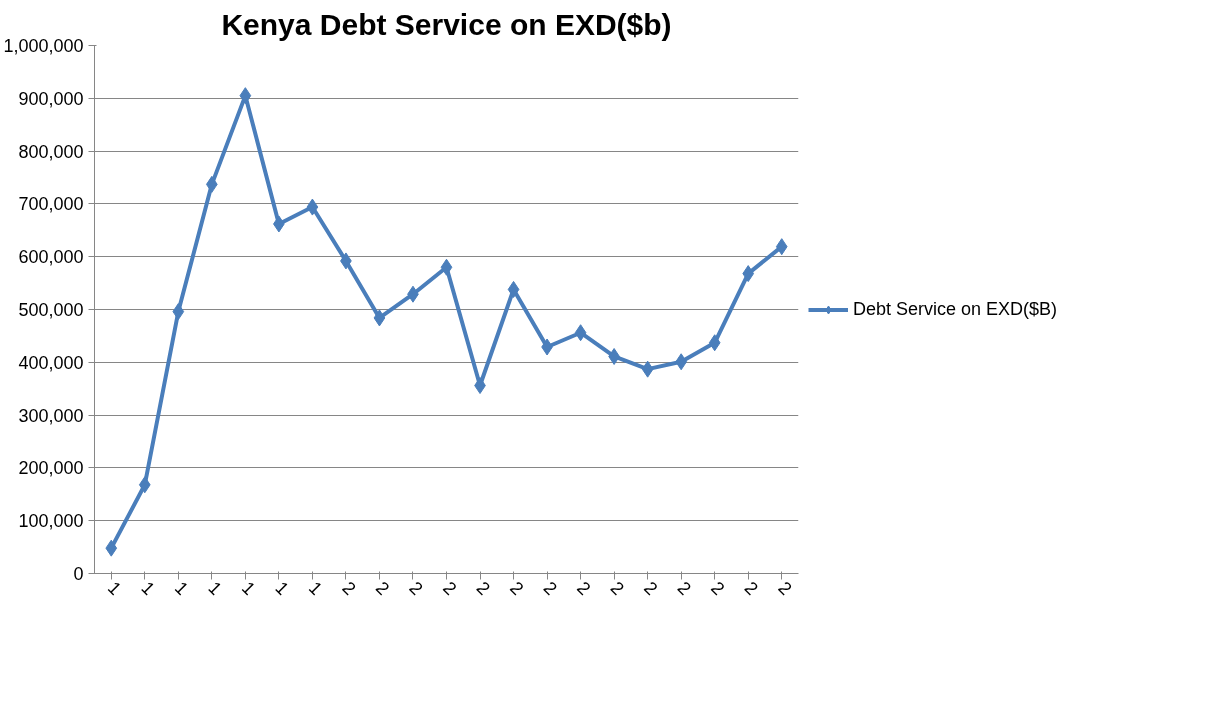 The width and height of the screenshot is (1229, 711). Describe the element at coordinates (51, 151) in the screenshot. I see `y-tick-label: 800,000` at that location.